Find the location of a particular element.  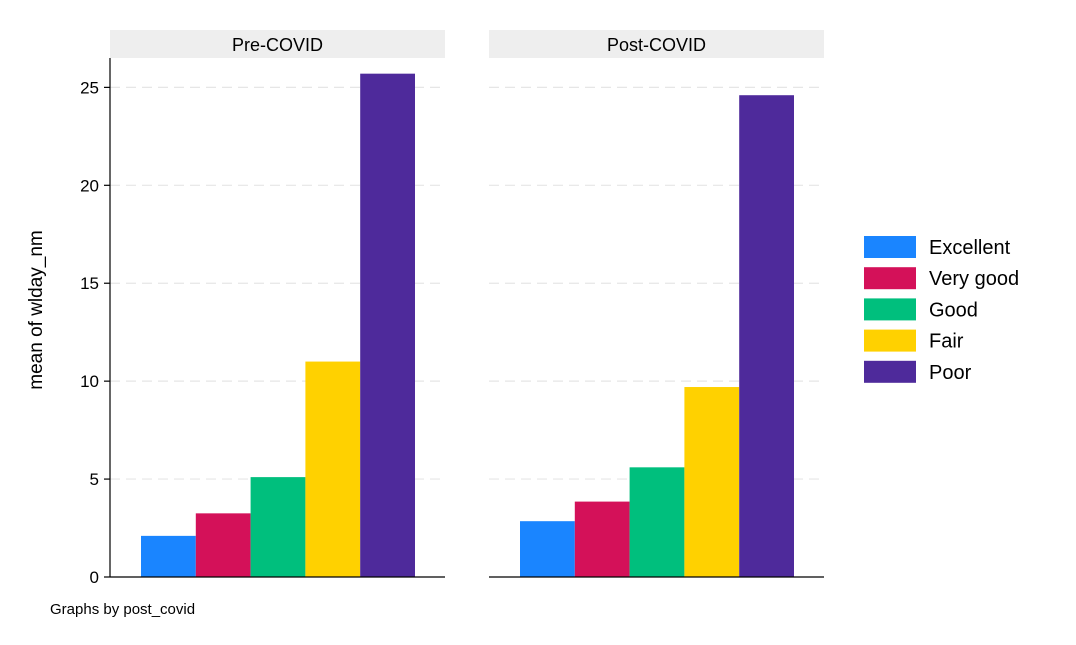

y-tick-label: 25 is located at coordinates (89, 87).